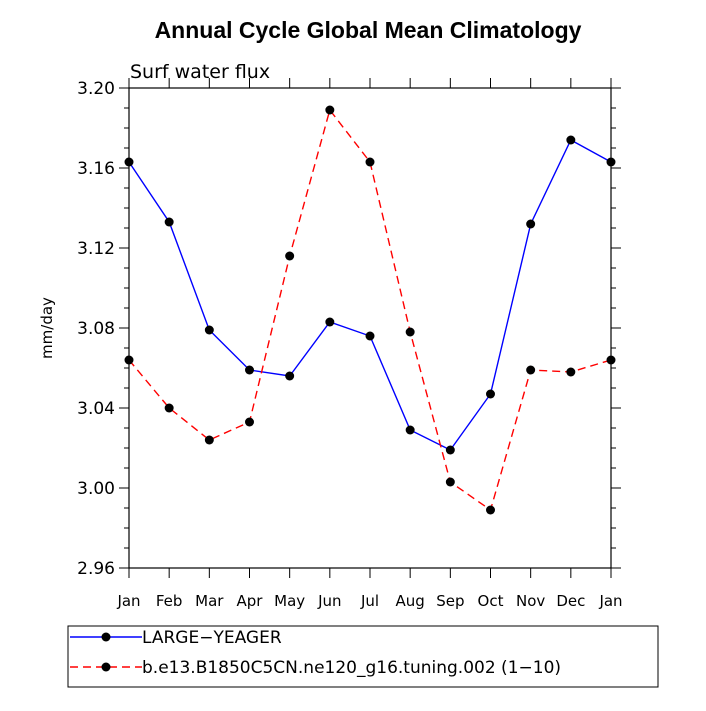 This screenshot has width=706, height=711. I want to click on y-tick-label: 3.12, so click(96, 249).